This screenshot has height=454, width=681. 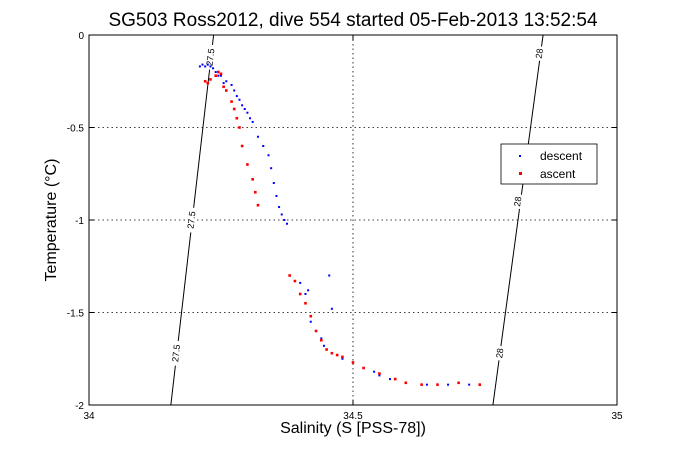 I want to click on contour-label-group-5: 28, so click(x=499, y=353).